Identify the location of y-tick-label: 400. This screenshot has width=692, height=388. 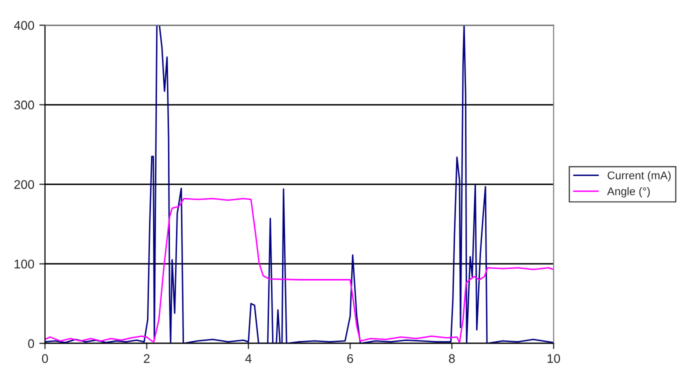
(24, 25).